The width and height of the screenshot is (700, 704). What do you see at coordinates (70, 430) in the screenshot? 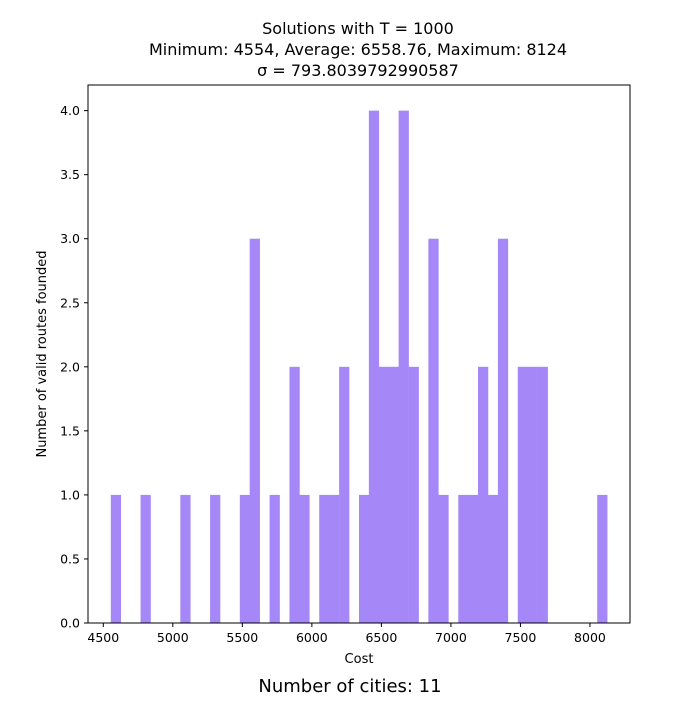
I see `y-tick-label: 1.5` at bounding box center [70, 430].